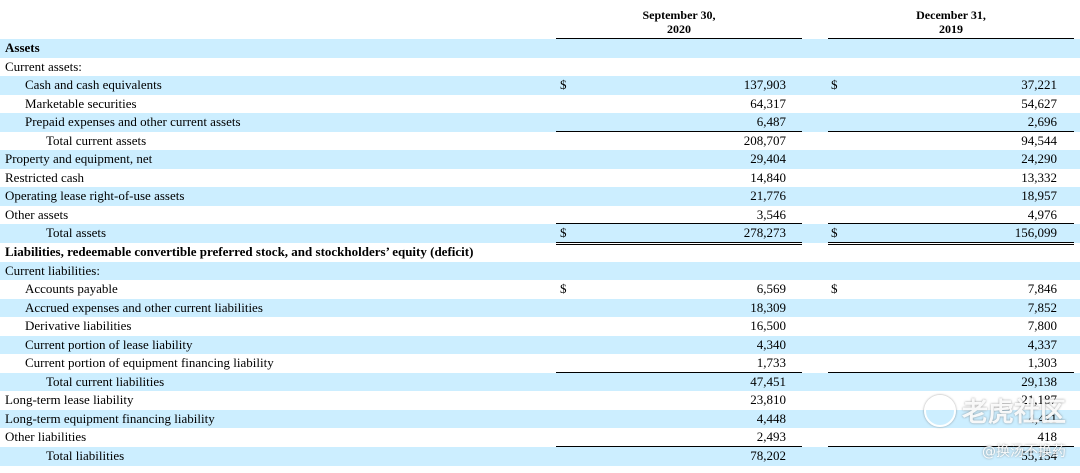 The image size is (1080, 473). I want to click on value-2019: 54,627, so click(1039, 103).